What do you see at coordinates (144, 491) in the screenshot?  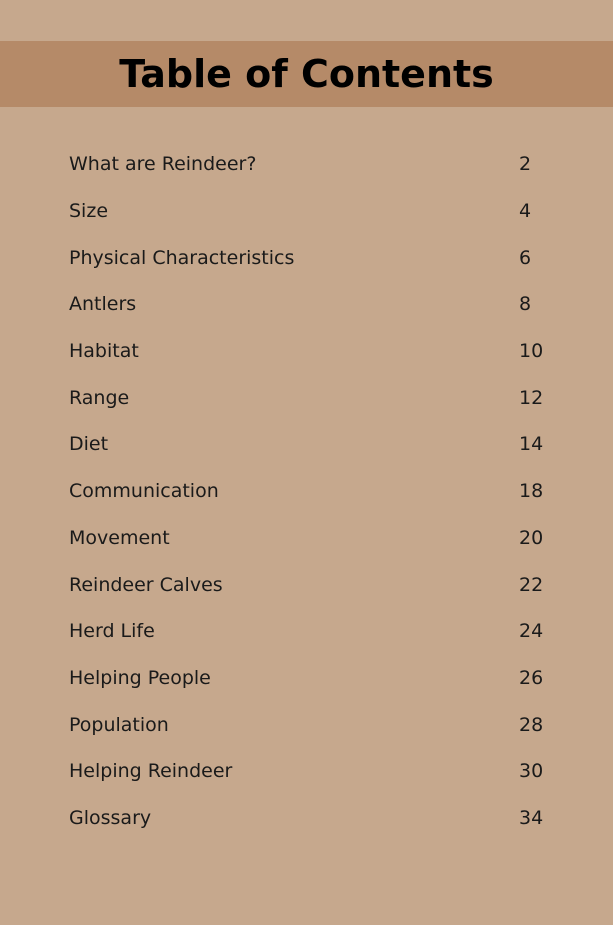 I see `toc-entry-label: Communication` at bounding box center [144, 491].